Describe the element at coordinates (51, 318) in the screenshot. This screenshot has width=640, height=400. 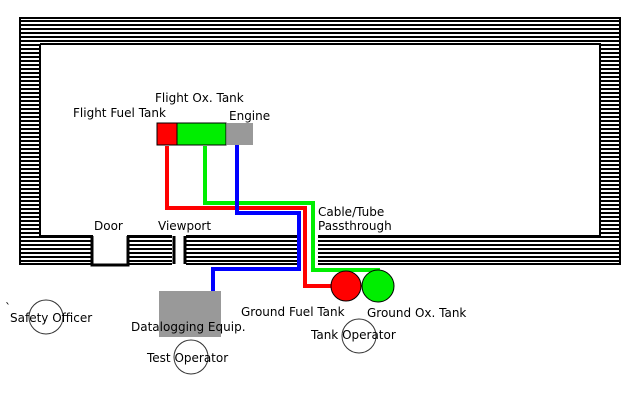
I see `label-safety-officer: Safety Officer` at that location.